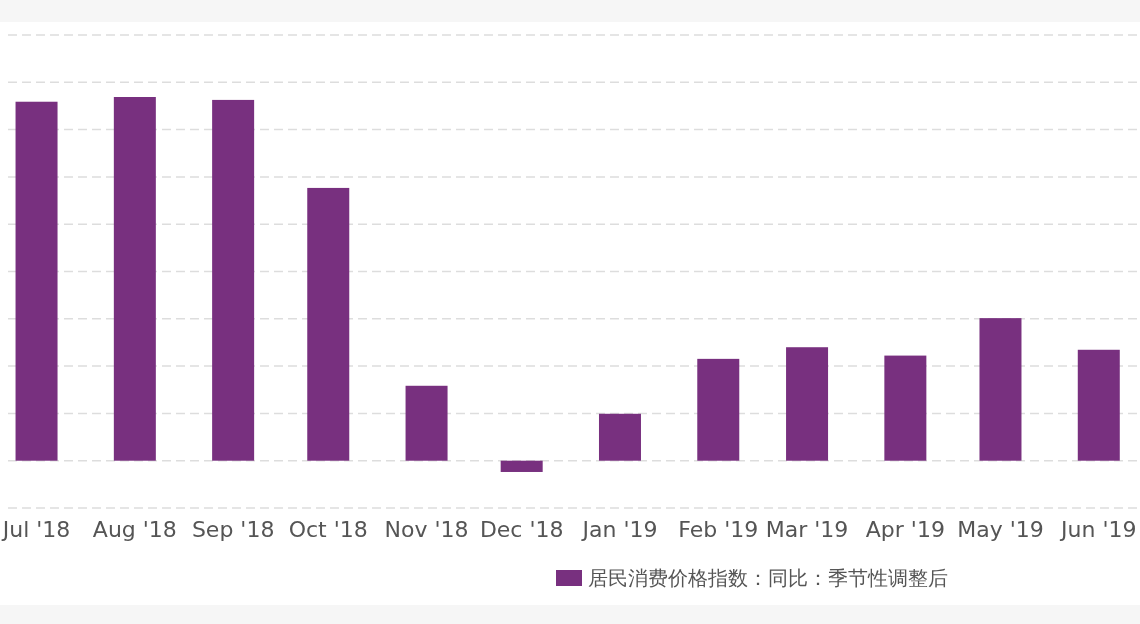 The image size is (1140, 624). Describe the element at coordinates (134, 529) in the screenshot. I see `x-tick-label: Aug '18` at that location.